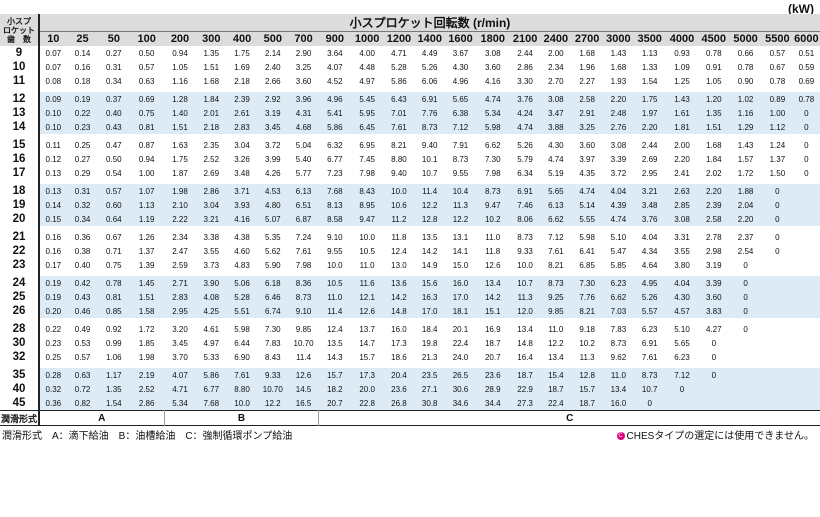 The image size is (820, 517). I want to click on power-value-cell: 12.2, so click(460, 219).